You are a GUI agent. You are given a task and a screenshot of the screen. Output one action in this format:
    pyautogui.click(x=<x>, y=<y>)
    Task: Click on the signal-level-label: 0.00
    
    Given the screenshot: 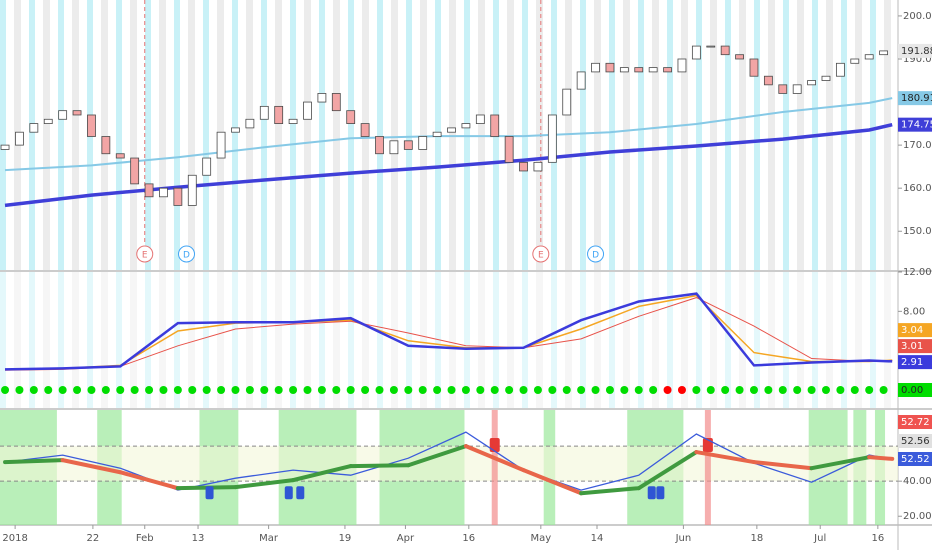 What is the action you would take?
    pyautogui.click(x=912, y=390)
    